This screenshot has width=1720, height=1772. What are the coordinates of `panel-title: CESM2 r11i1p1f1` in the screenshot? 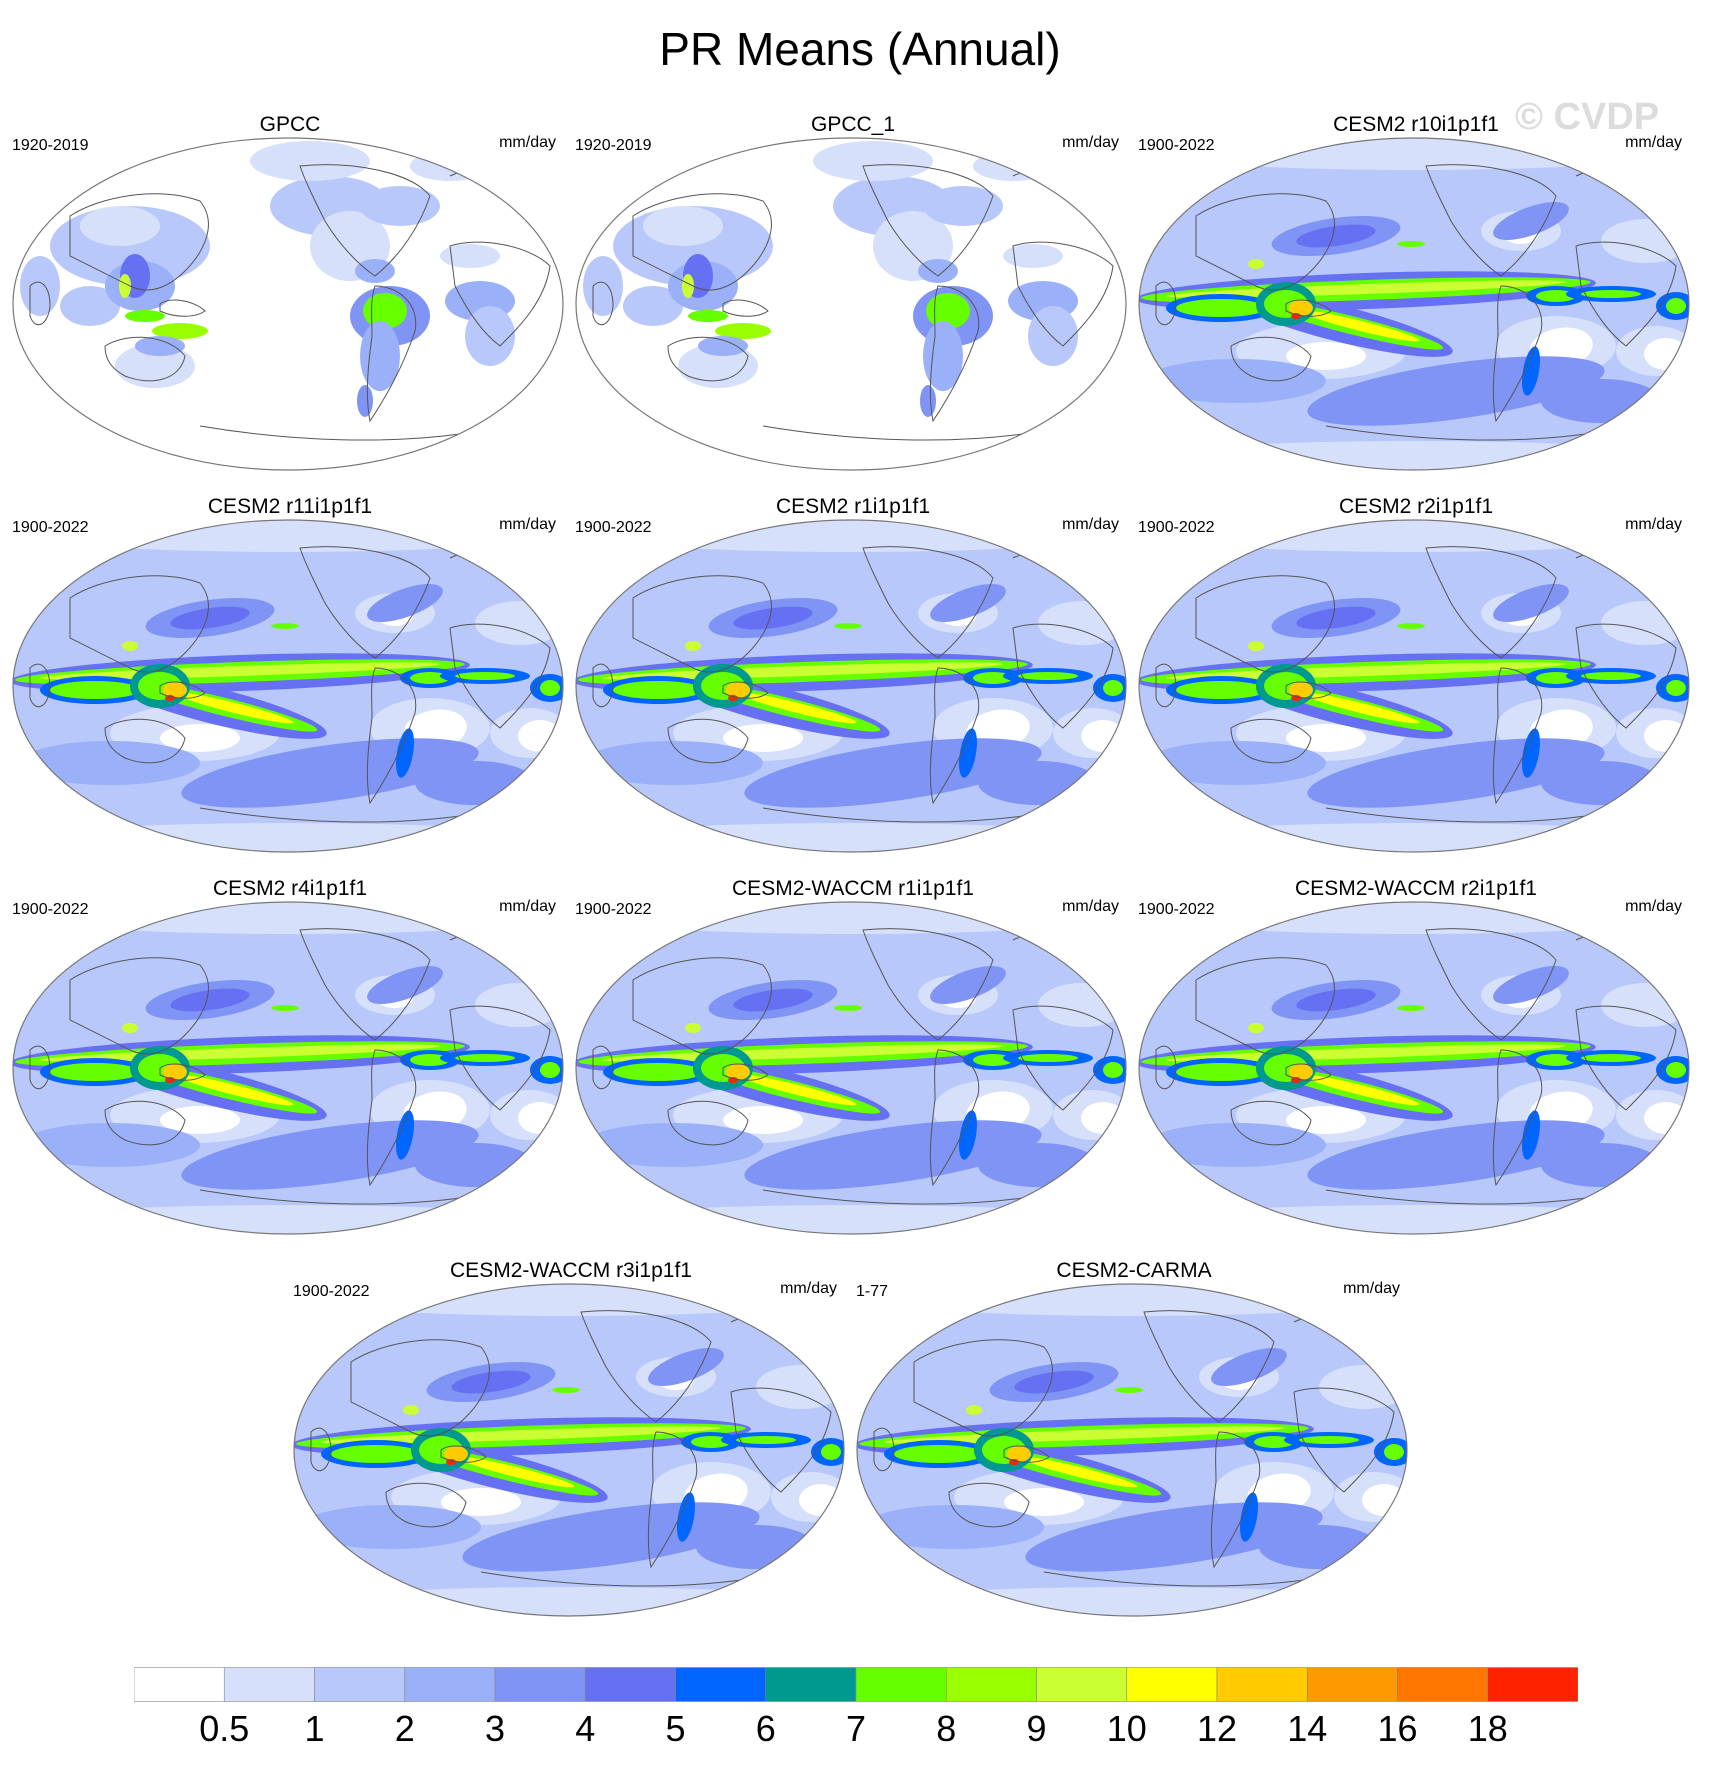 It's located at (290, 506).